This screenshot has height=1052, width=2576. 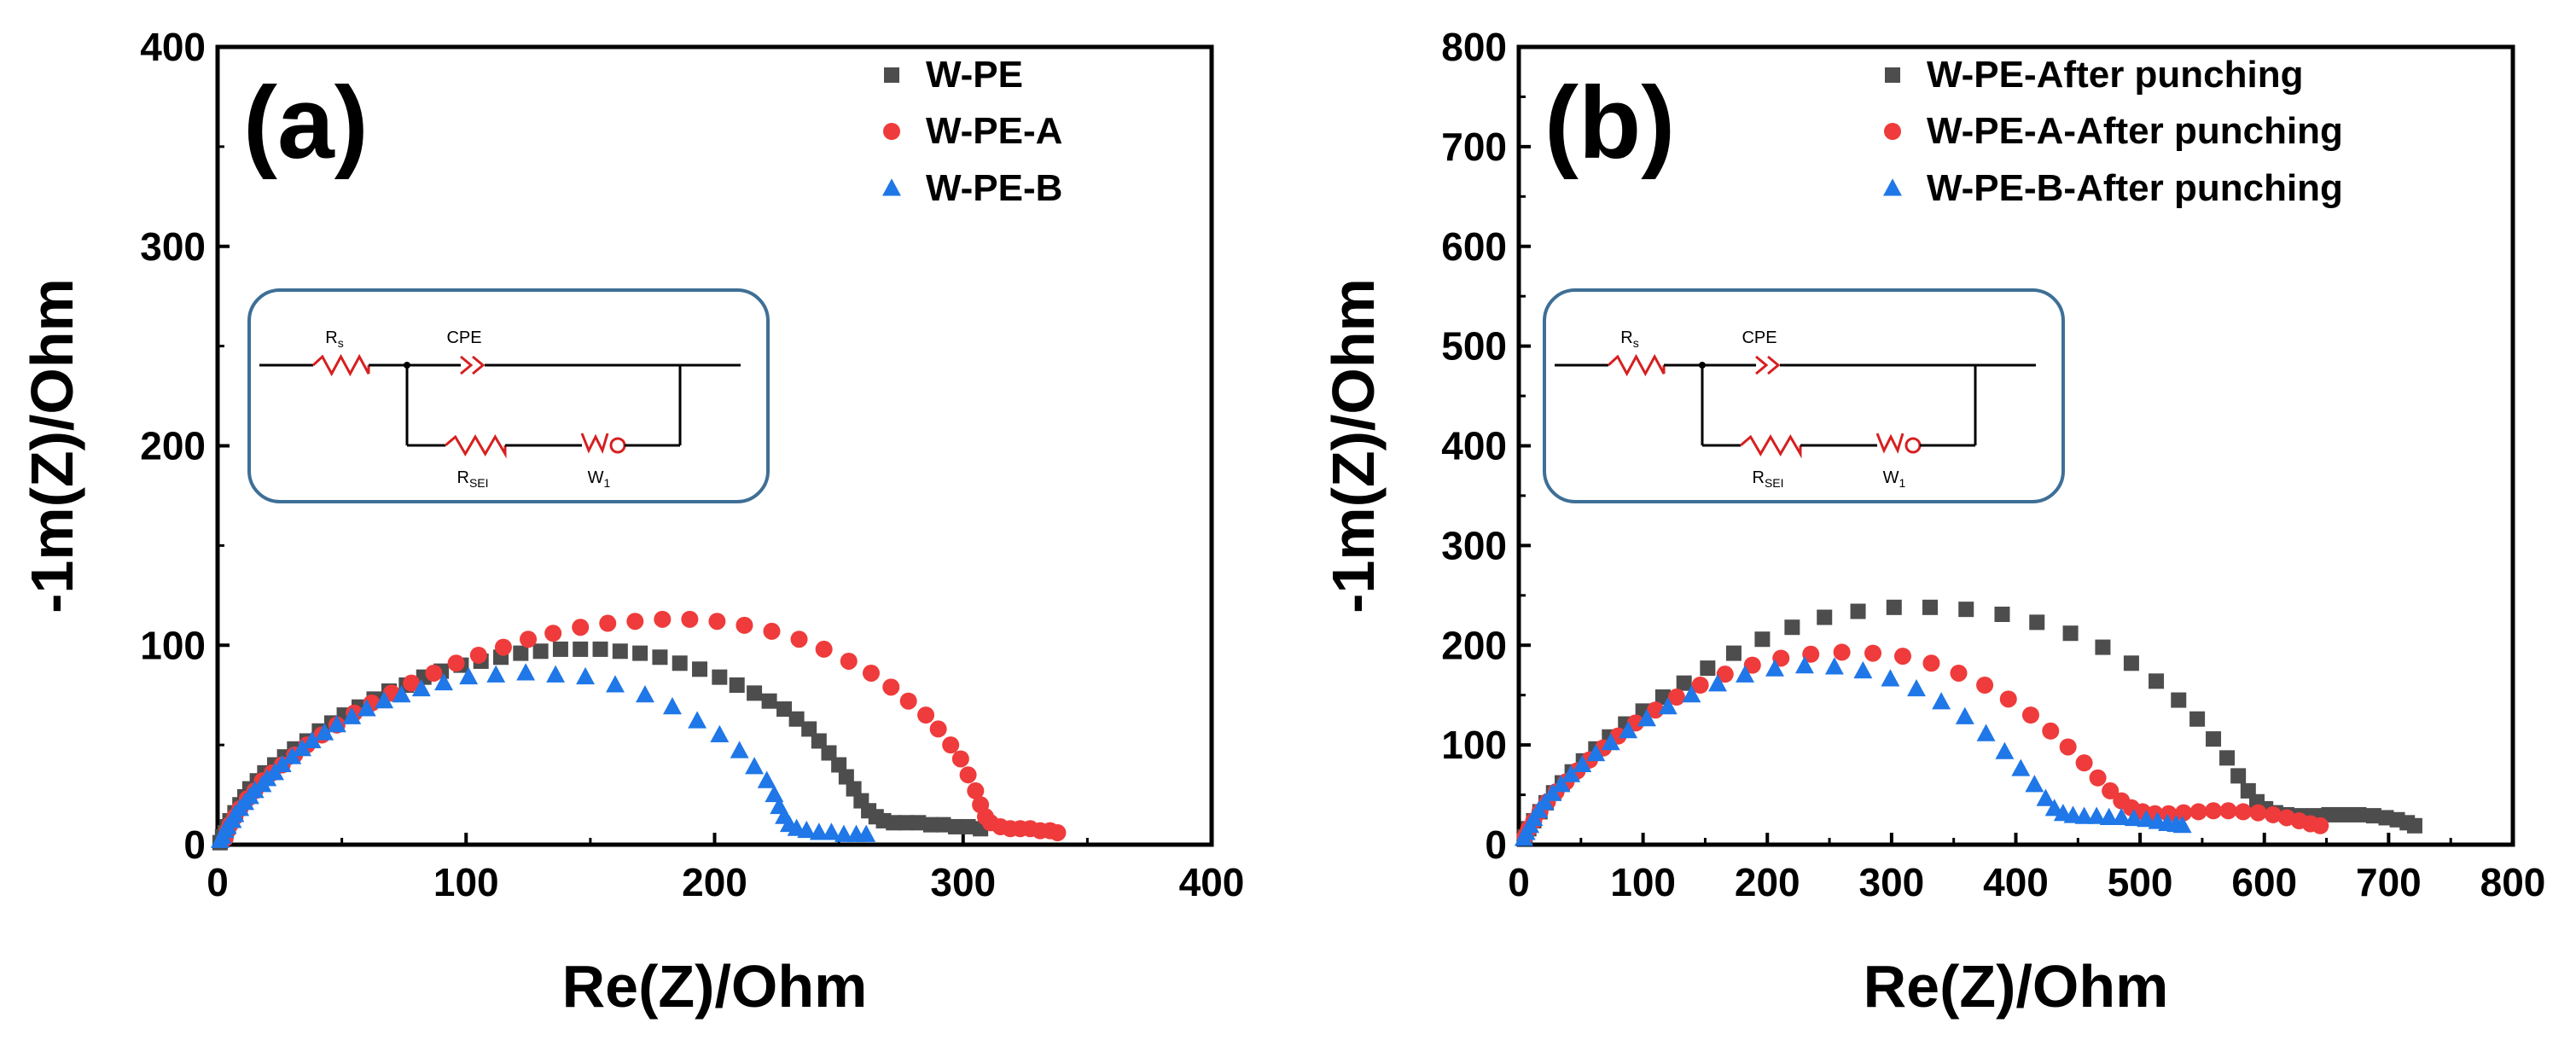 What do you see at coordinates (2389, 882) in the screenshot?
I see `x-tick-label: 700` at bounding box center [2389, 882].